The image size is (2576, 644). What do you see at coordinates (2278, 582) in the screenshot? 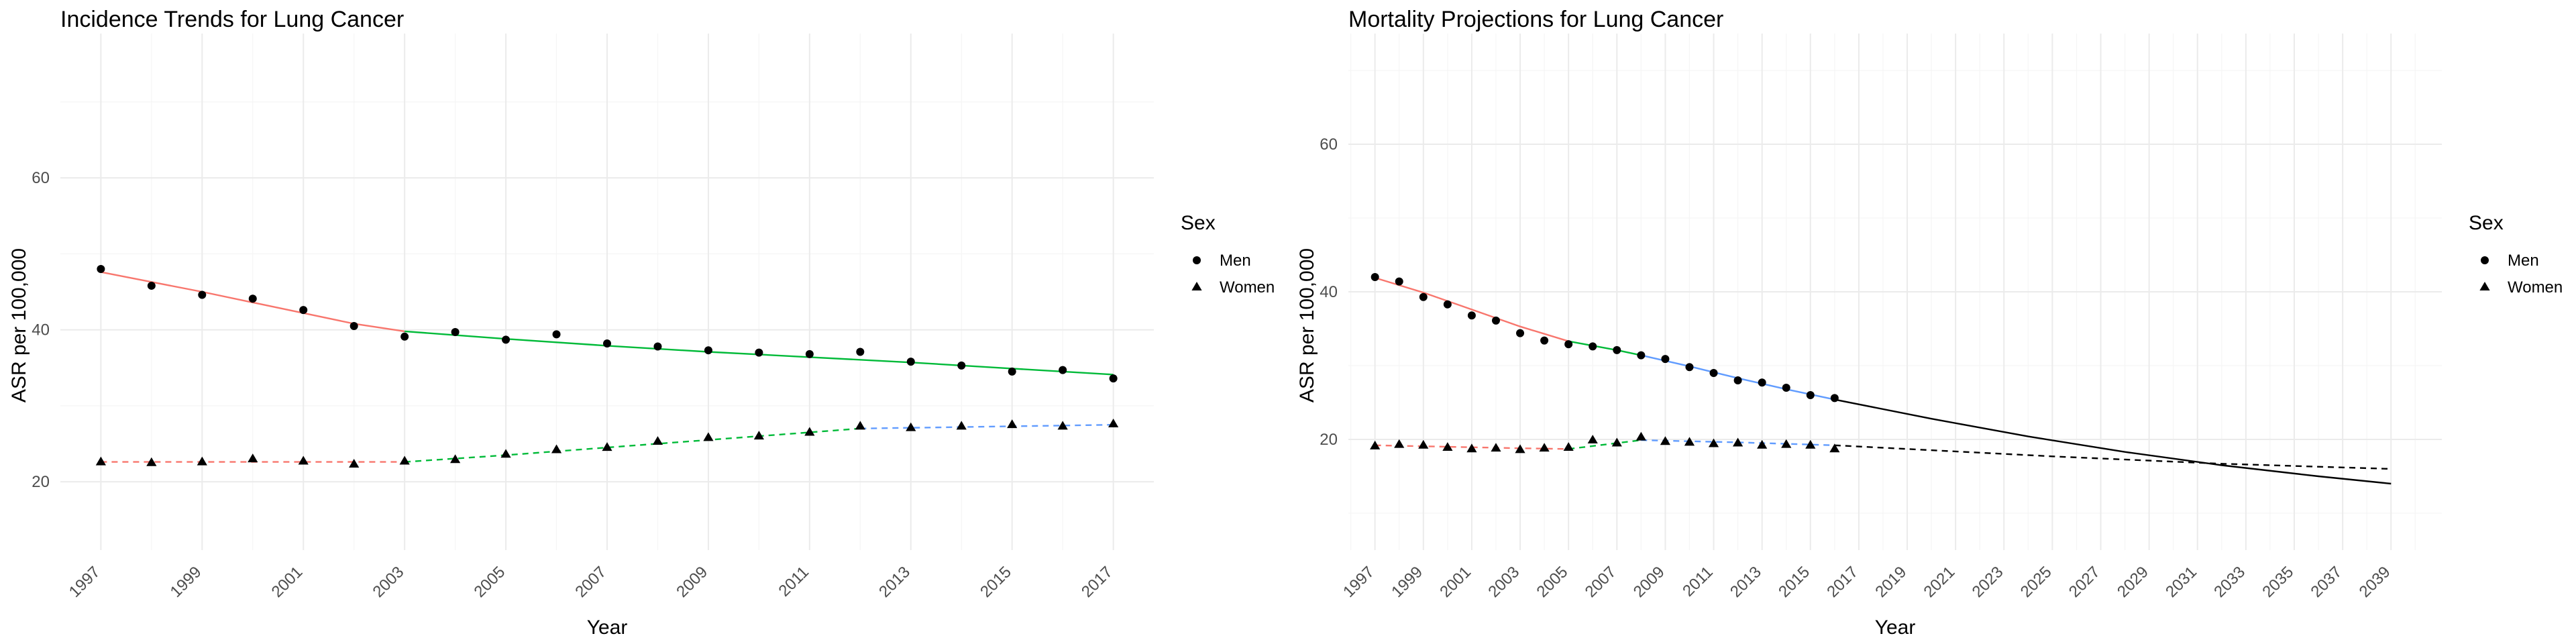
I see `x-tick-label: 2035` at bounding box center [2278, 582].